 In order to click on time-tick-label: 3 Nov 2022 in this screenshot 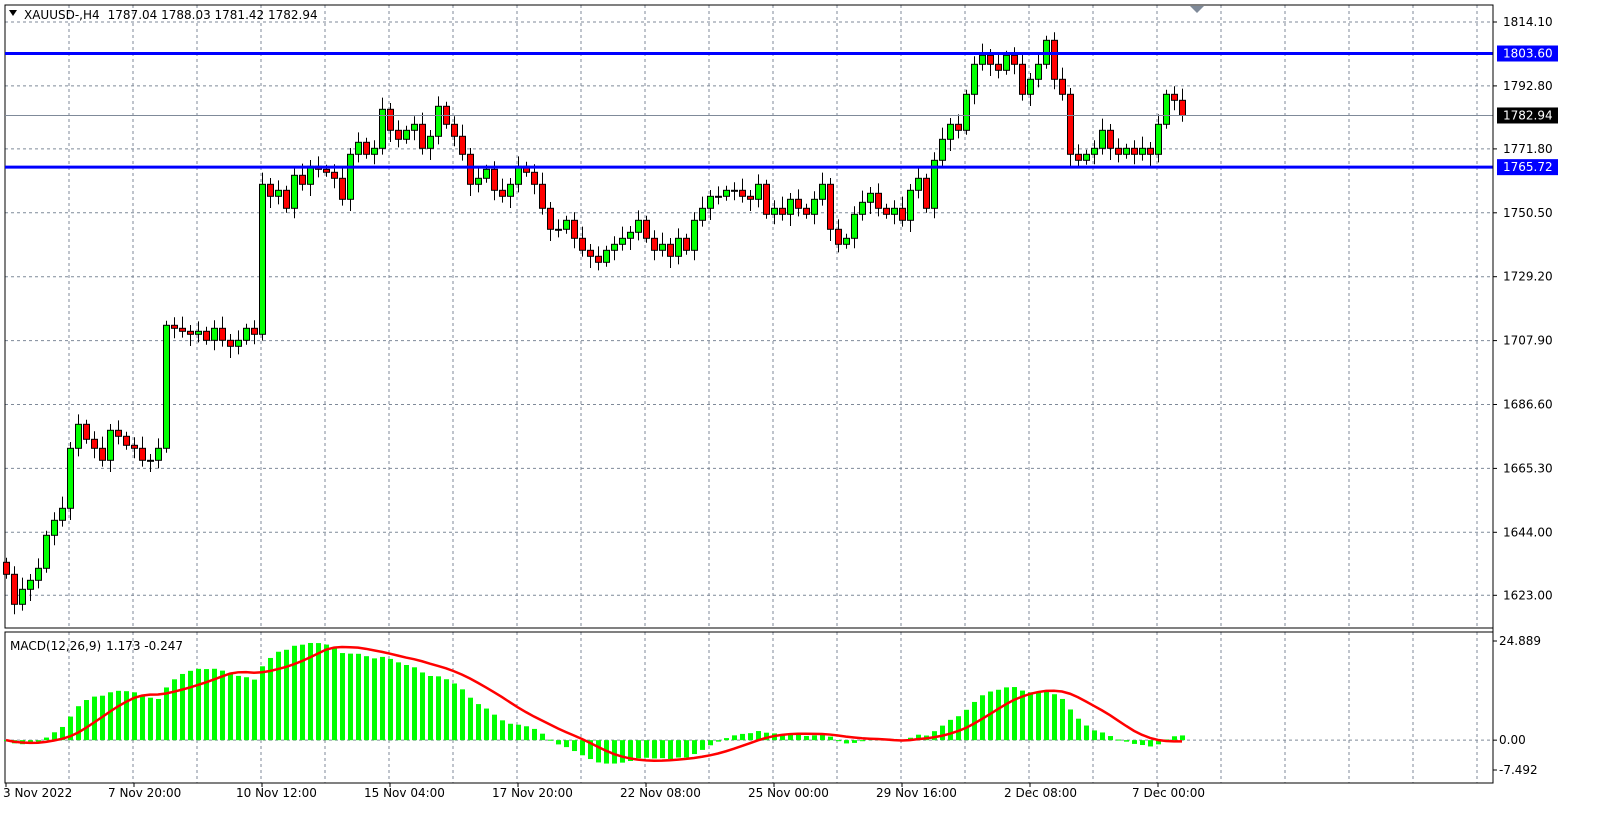, I will do `click(37, 793)`.